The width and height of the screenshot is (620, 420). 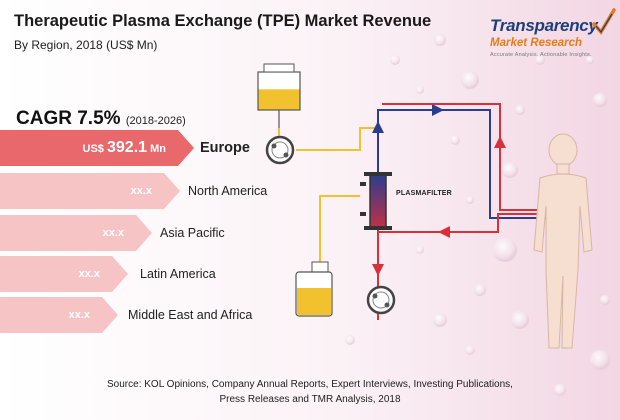 What do you see at coordinates (463, 161) in the screenshot?
I see `blood-return-line` at bounding box center [463, 161].